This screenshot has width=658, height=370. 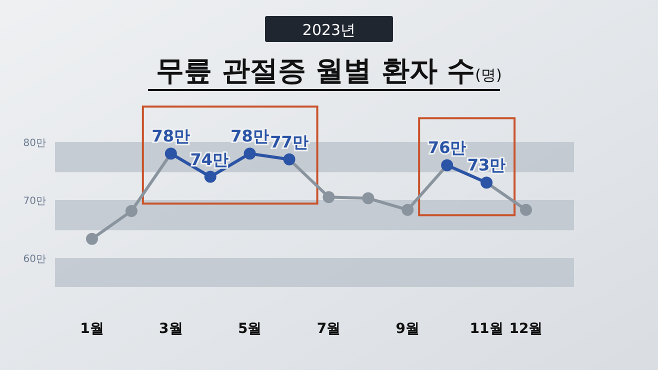 I want to click on x-tick-label: 1월, so click(x=92, y=329).